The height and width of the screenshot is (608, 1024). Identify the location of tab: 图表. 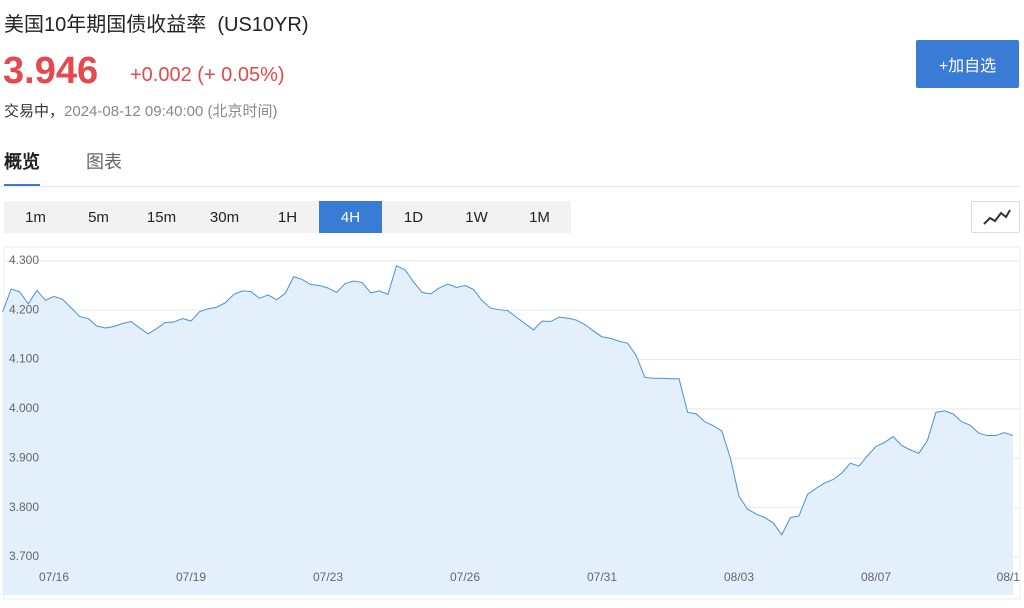
(104, 162).